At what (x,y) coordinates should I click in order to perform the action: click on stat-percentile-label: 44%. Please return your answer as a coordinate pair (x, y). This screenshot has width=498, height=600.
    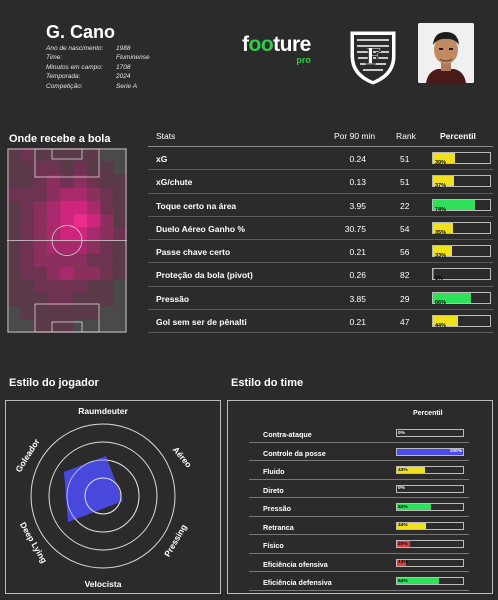
    Looking at the image, I should click on (441, 326).